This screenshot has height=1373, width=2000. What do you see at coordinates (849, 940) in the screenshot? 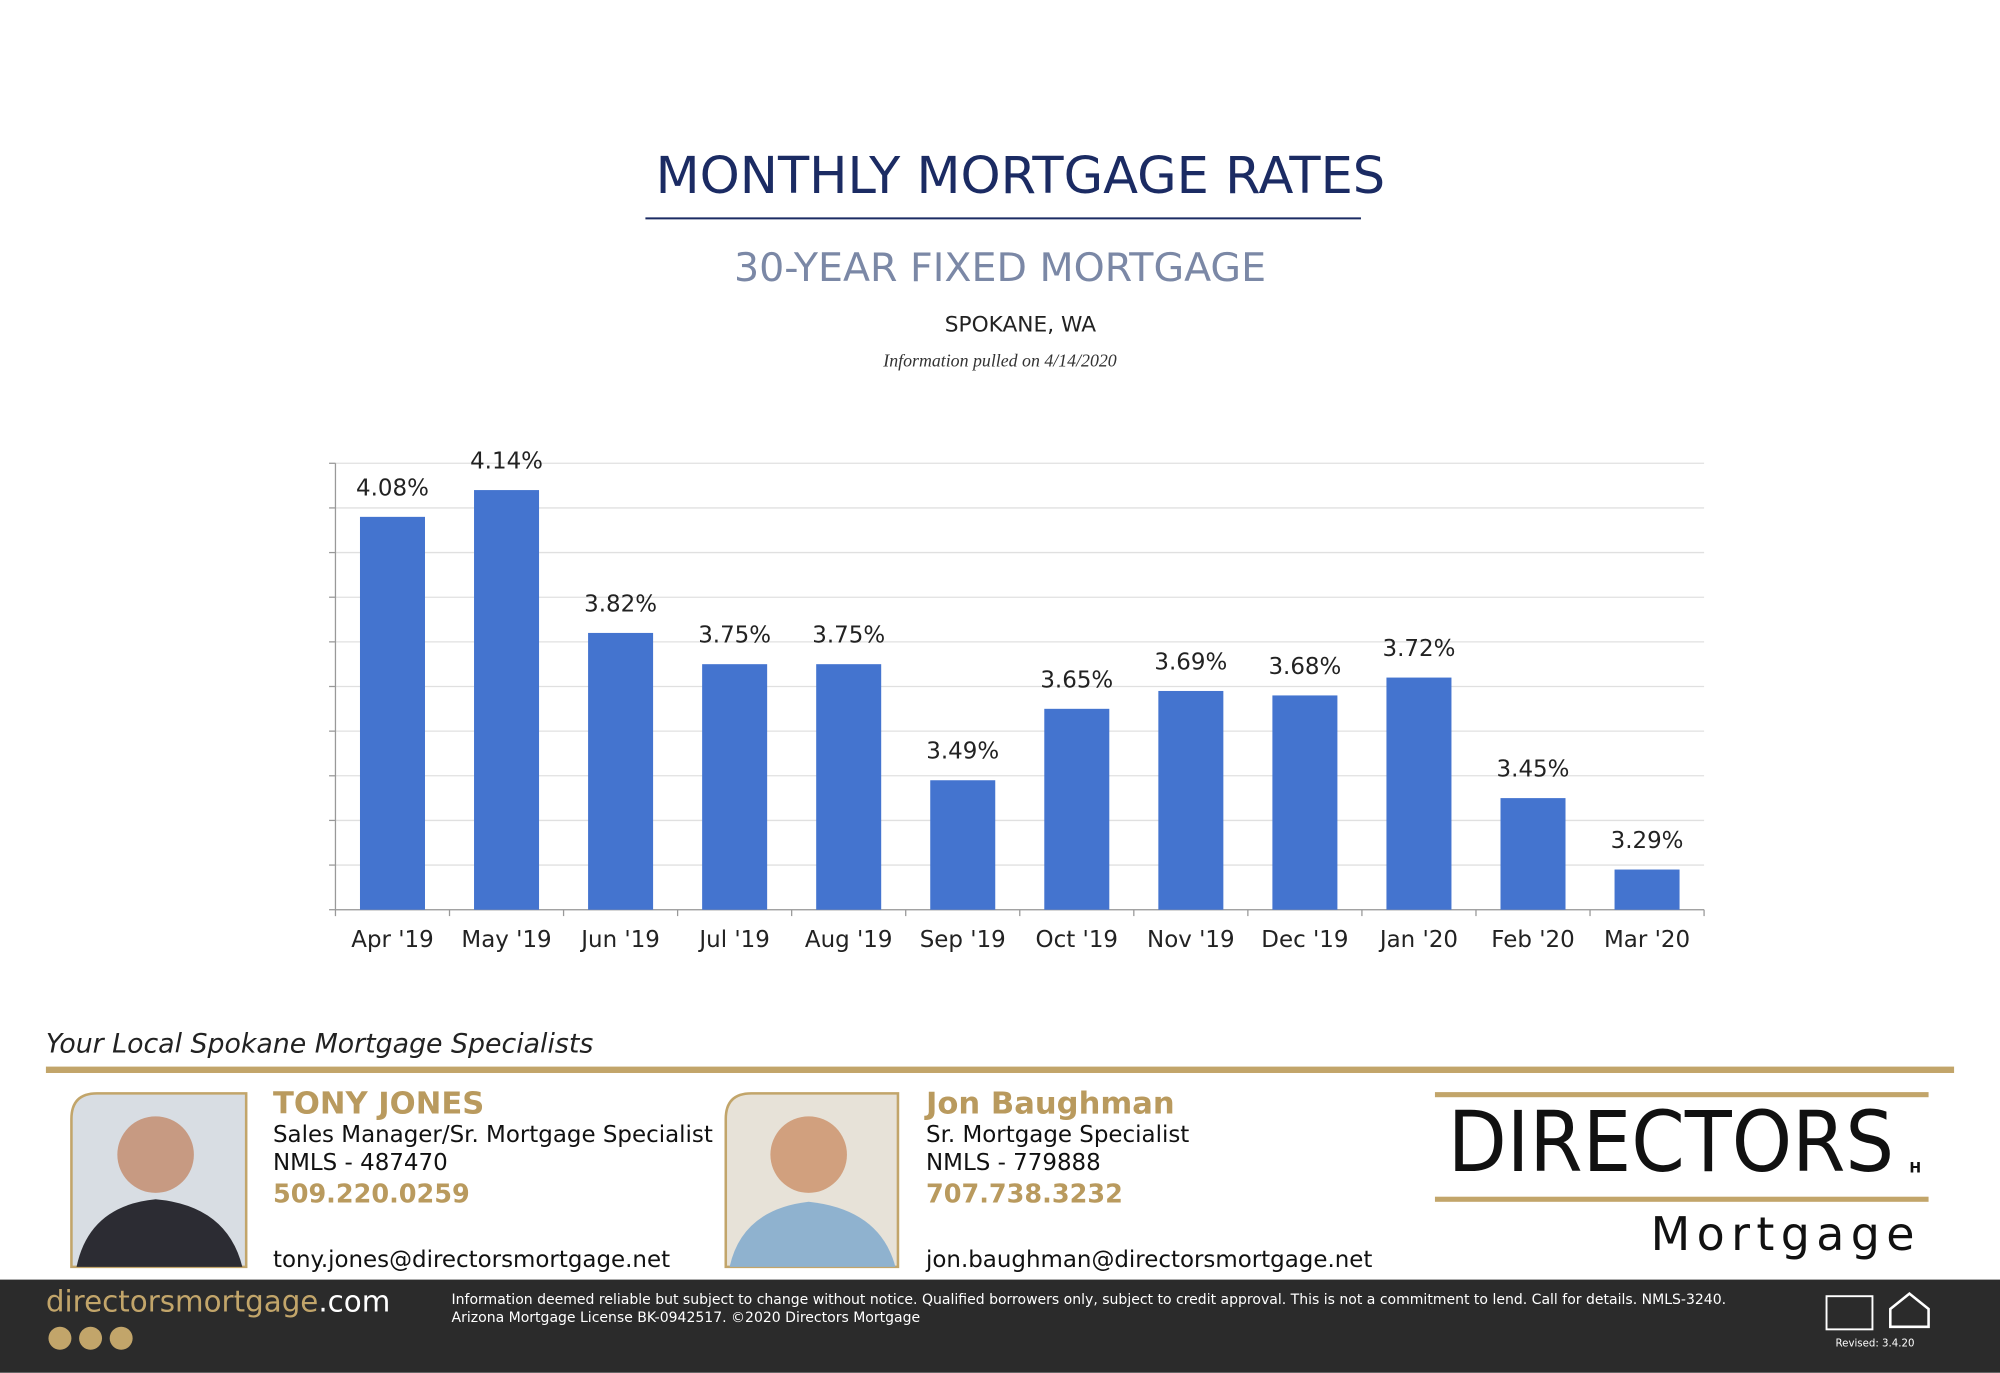
I see `x-tick-label: Aug '19` at bounding box center [849, 940].